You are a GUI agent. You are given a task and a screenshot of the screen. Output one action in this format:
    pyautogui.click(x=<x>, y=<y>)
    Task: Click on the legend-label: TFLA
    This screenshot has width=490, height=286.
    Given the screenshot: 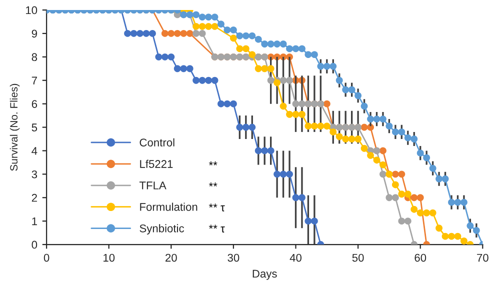 What is the action you would take?
    pyautogui.click(x=152, y=186)
    